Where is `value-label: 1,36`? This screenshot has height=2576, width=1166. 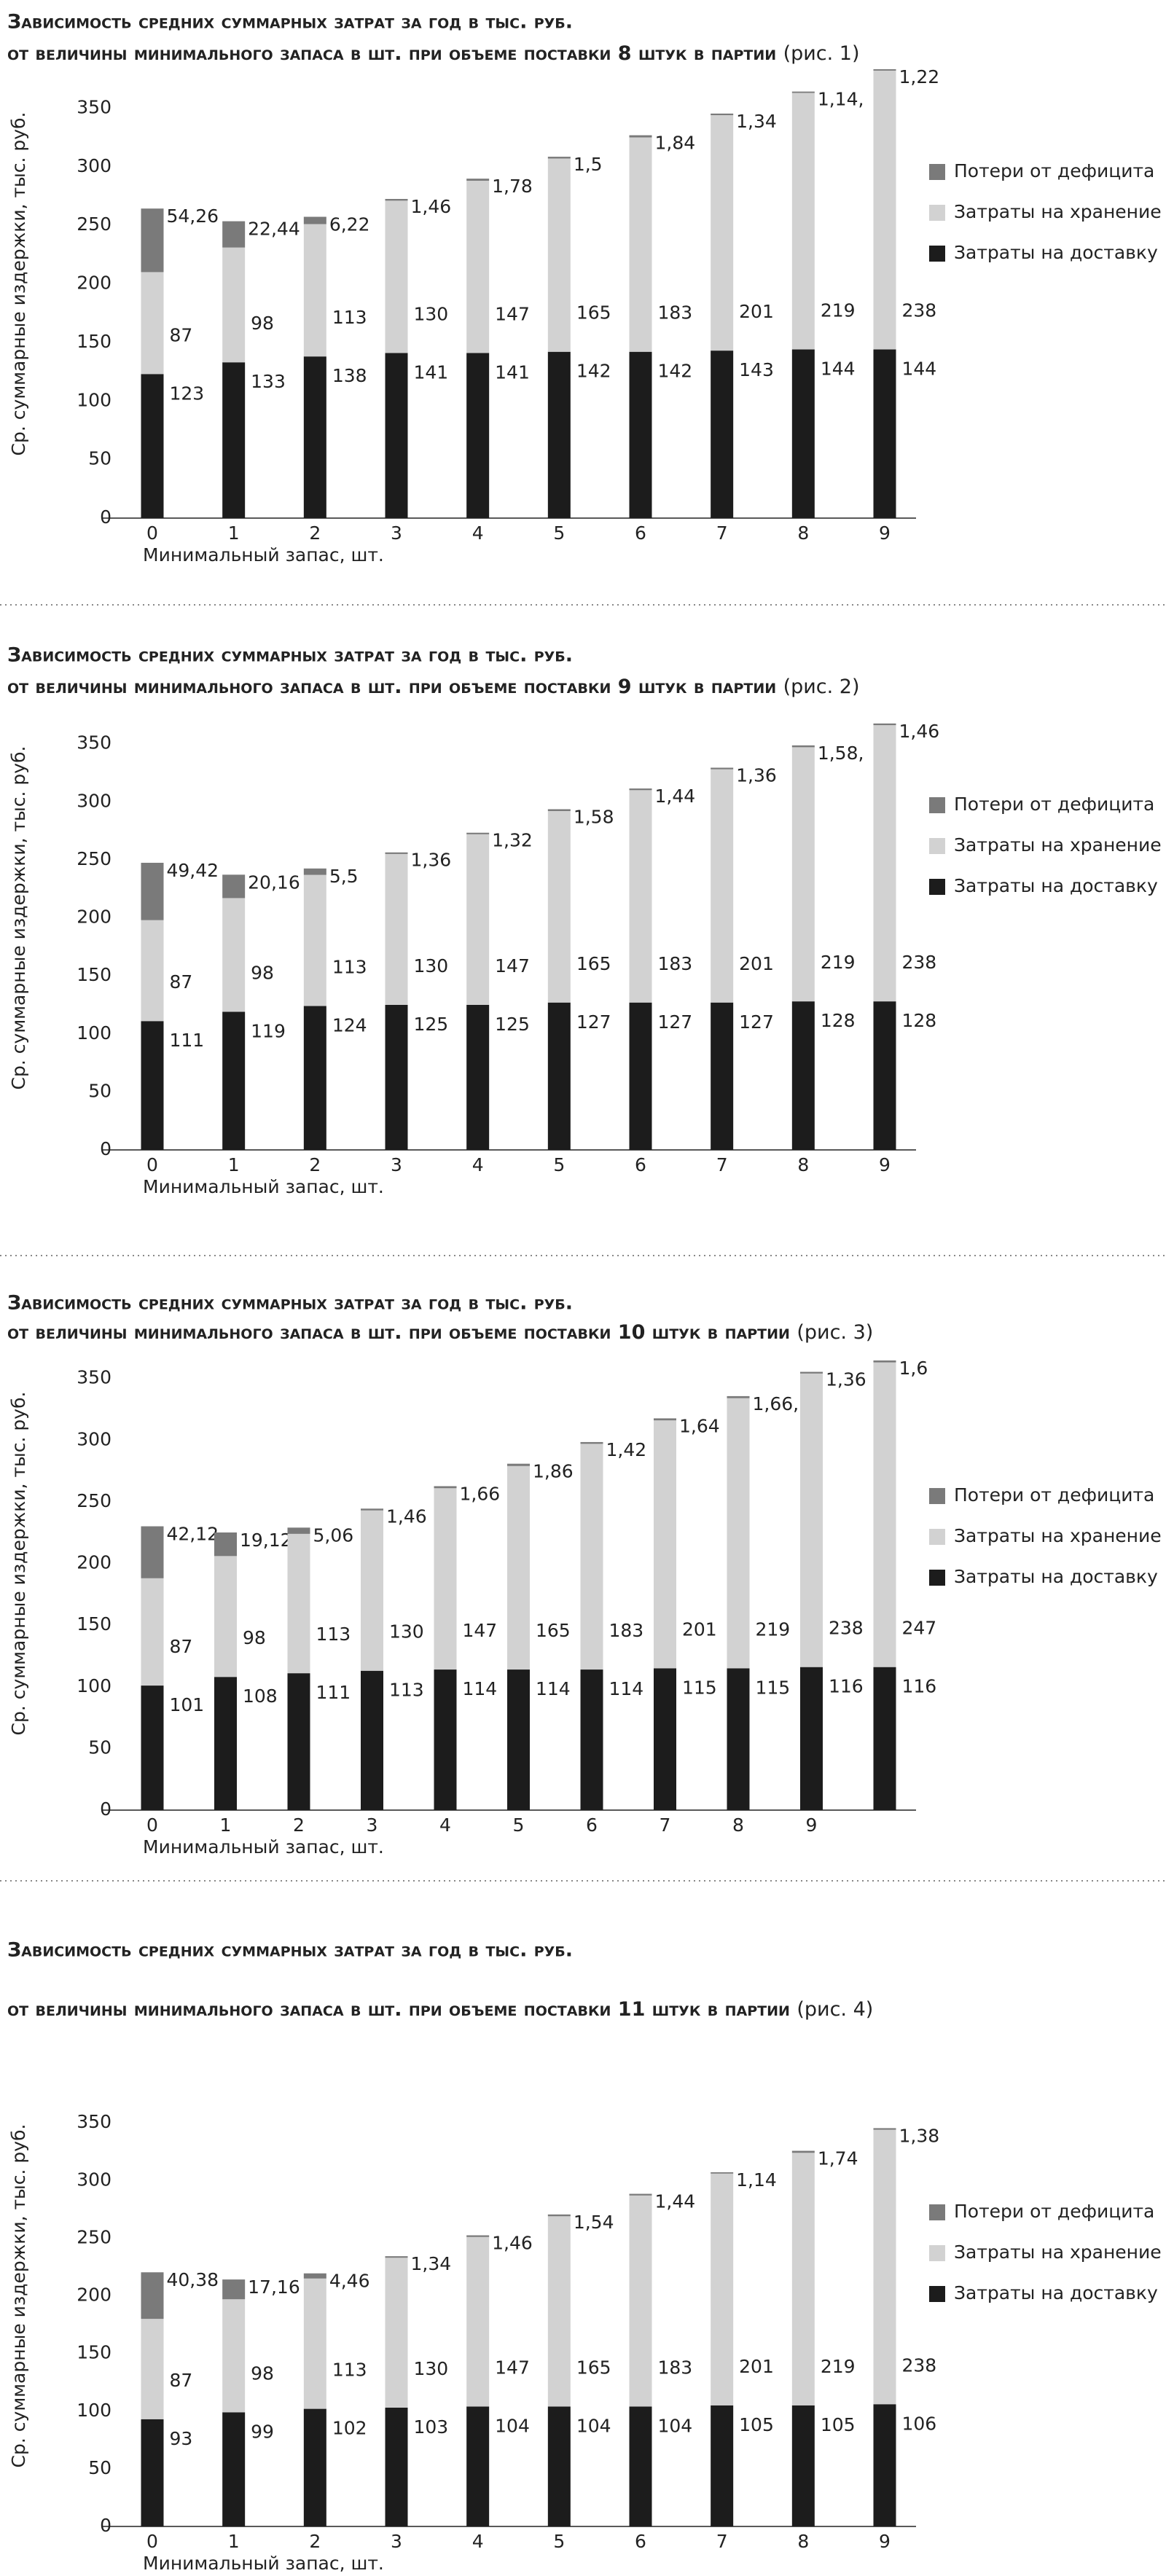 value-label: 1,36 is located at coordinates (756, 775).